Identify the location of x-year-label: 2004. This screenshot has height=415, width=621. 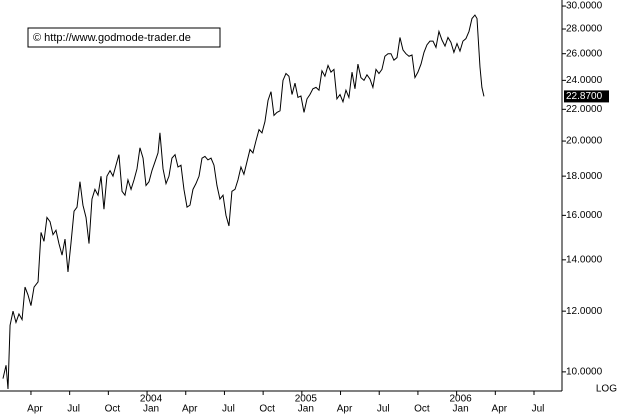
(151, 399).